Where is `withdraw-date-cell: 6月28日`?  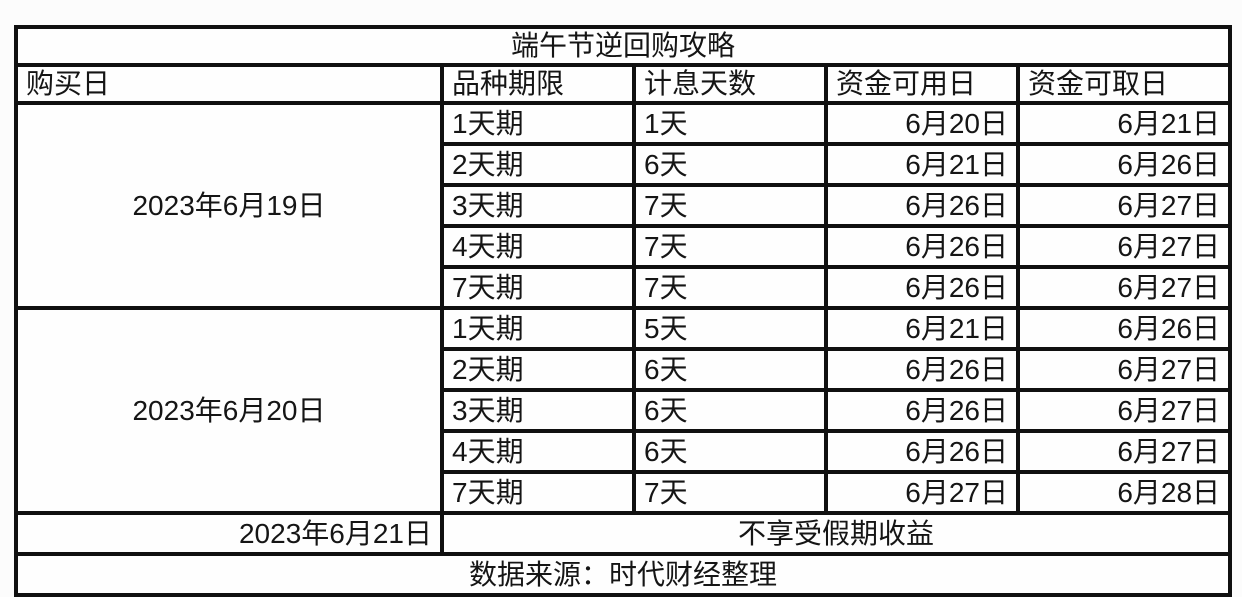
withdraw-date-cell: 6月28日 is located at coordinates (1124, 492).